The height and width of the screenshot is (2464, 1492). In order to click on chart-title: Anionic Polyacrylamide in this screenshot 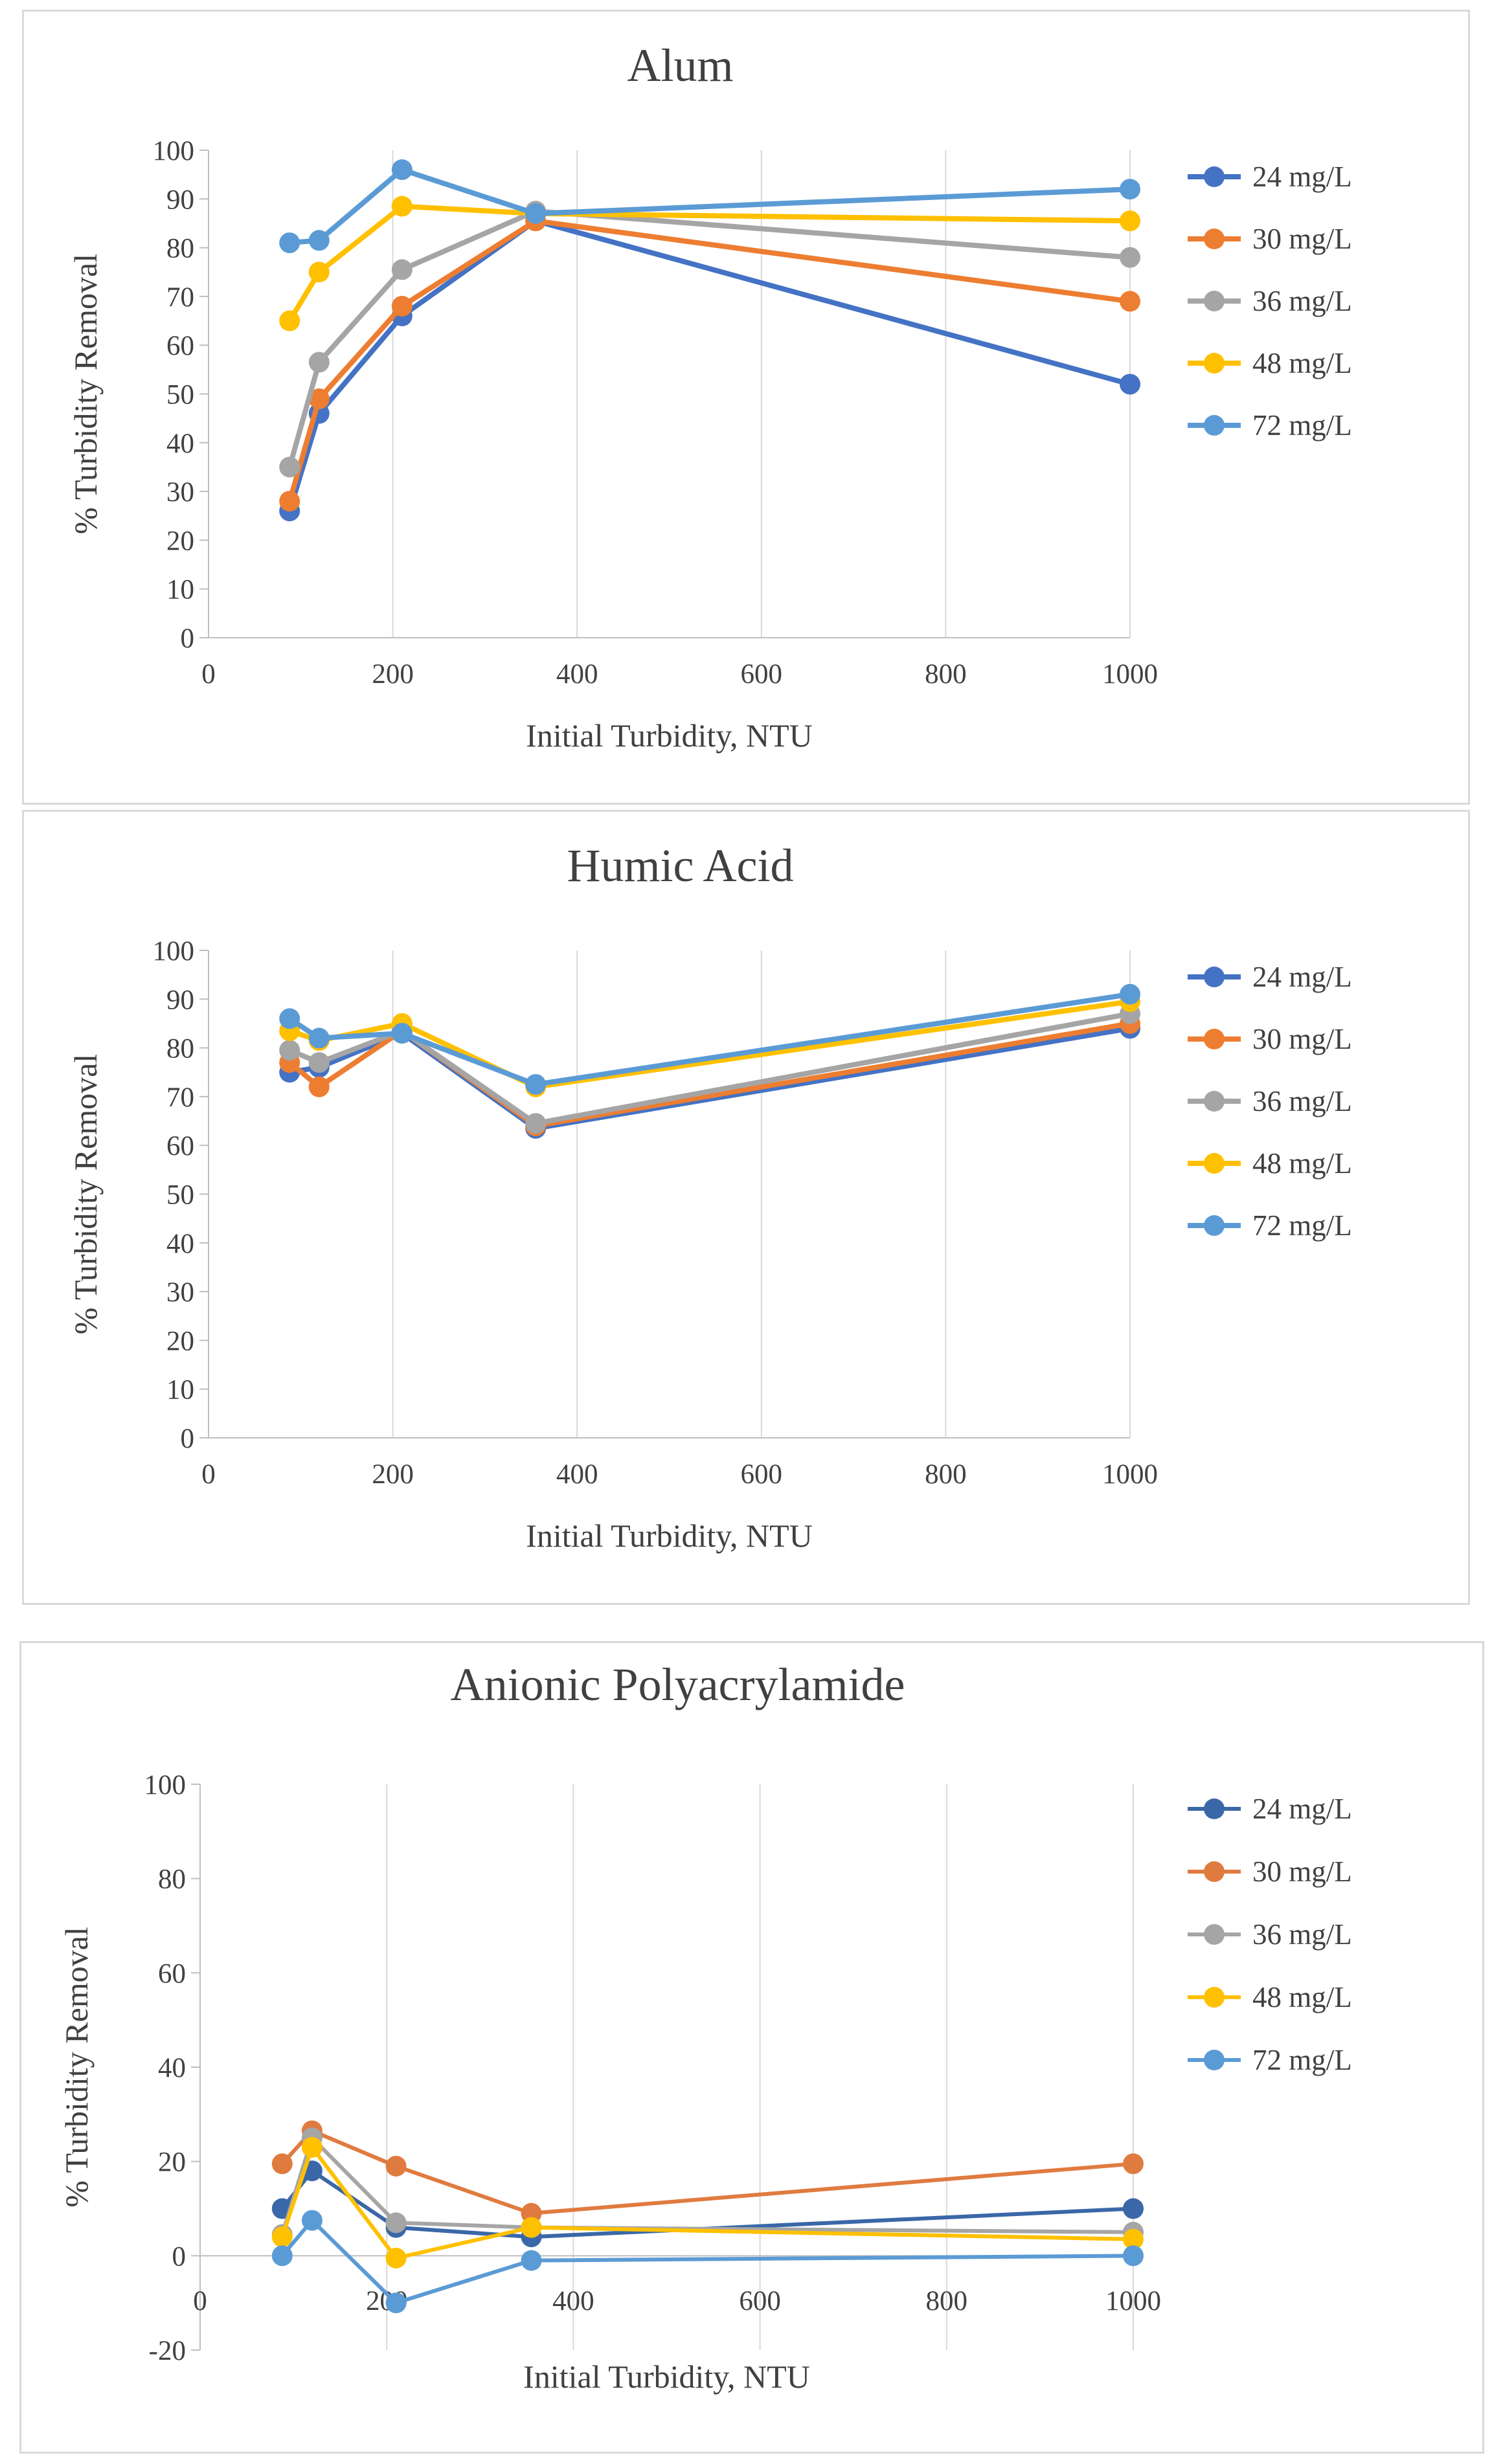, I will do `click(678, 1685)`.